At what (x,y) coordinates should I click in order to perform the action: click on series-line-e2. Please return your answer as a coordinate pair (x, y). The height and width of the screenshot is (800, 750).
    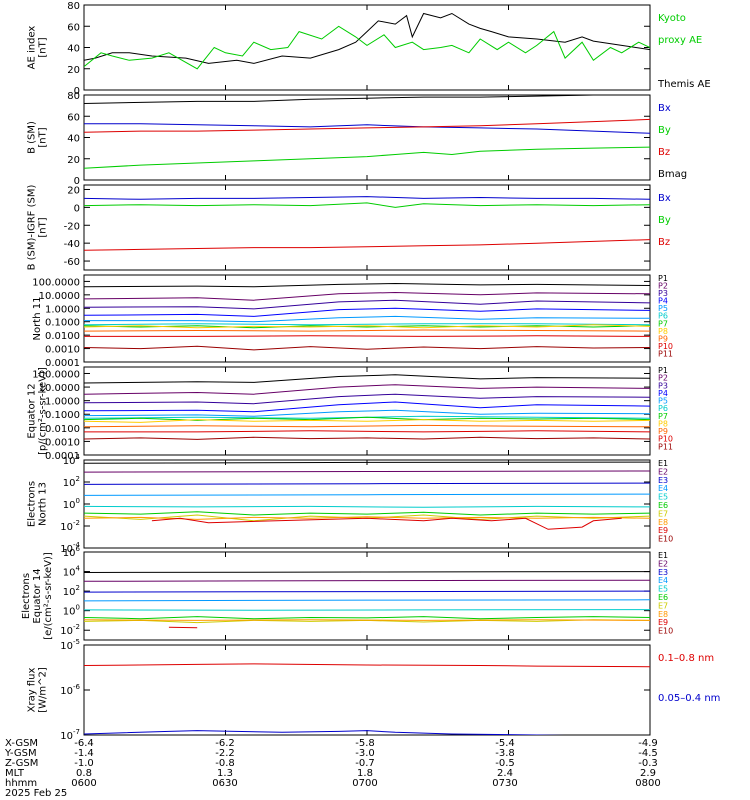
    Looking at the image, I should click on (367, 471).